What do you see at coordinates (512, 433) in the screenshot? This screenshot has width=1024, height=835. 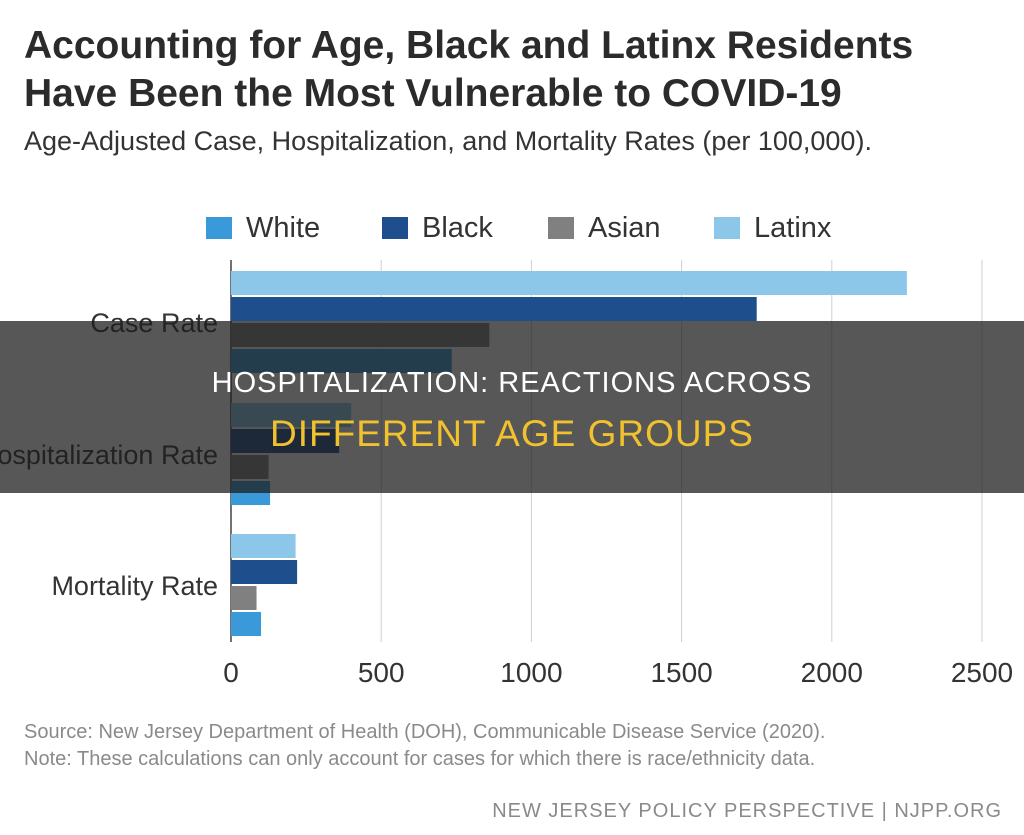 I see `overlay-title-line2: DIFFERENT AGE GROUPS` at bounding box center [512, 433].